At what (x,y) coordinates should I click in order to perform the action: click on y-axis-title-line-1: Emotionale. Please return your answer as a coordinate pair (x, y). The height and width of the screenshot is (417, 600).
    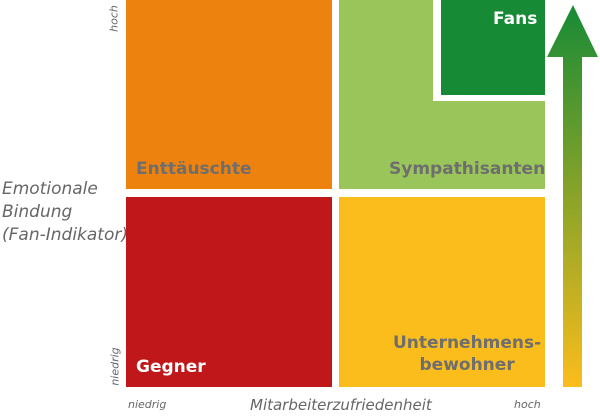
    Looking at the image, I should click on (50, 189).